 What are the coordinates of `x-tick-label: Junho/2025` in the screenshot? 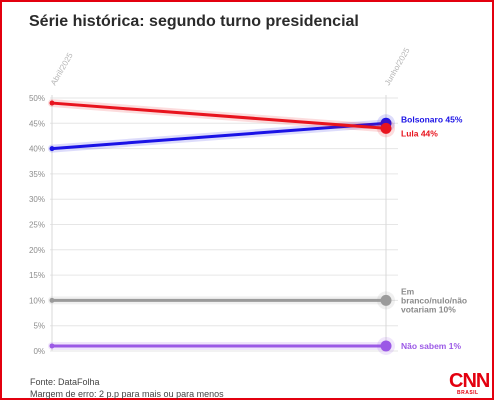 It's located at (397, 66).